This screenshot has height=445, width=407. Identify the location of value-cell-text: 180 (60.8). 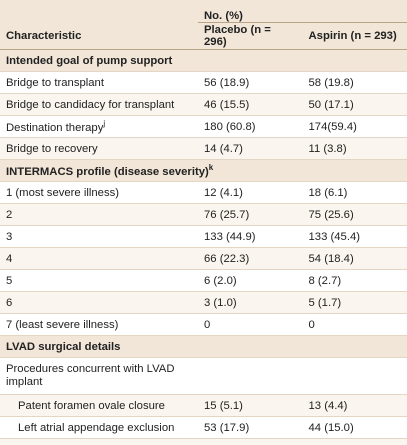
(230, 126).